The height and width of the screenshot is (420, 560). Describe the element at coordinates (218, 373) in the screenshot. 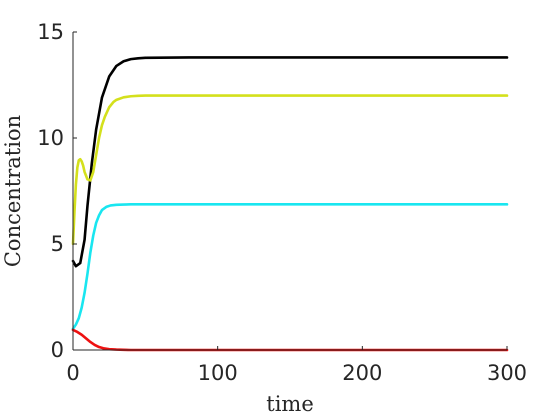

I see `x-tick-label: 100` at that location.